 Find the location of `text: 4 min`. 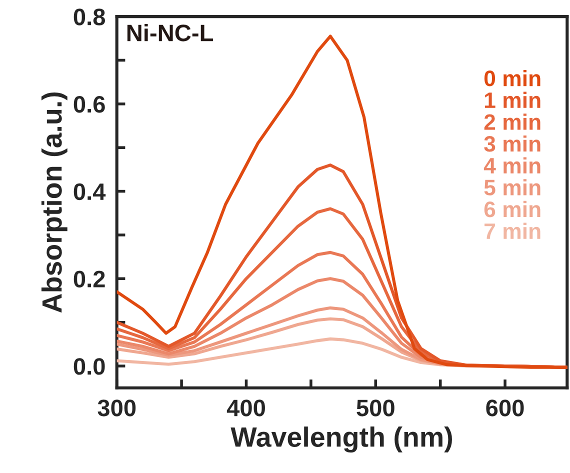

text: 4 min is located at coordinates (512, 165).